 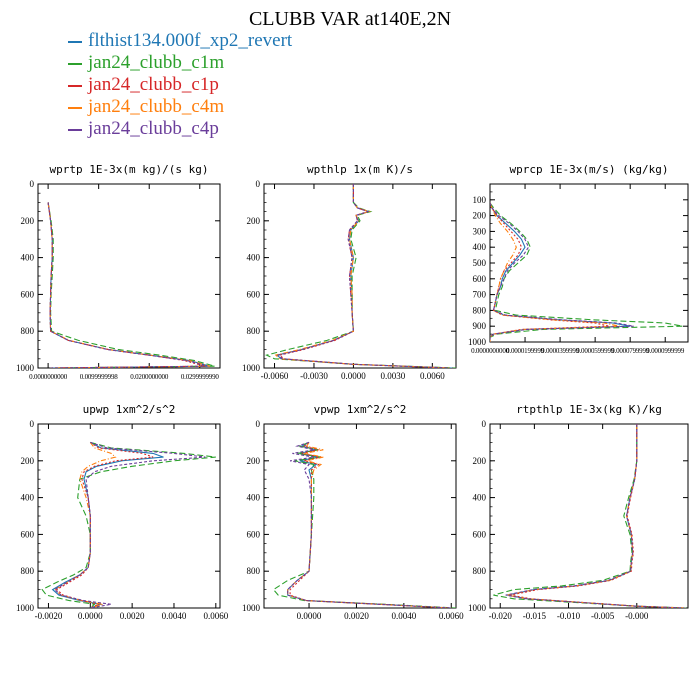 I want to click on x-tick-label: 0.0000799999, so click(x=630, y=351).